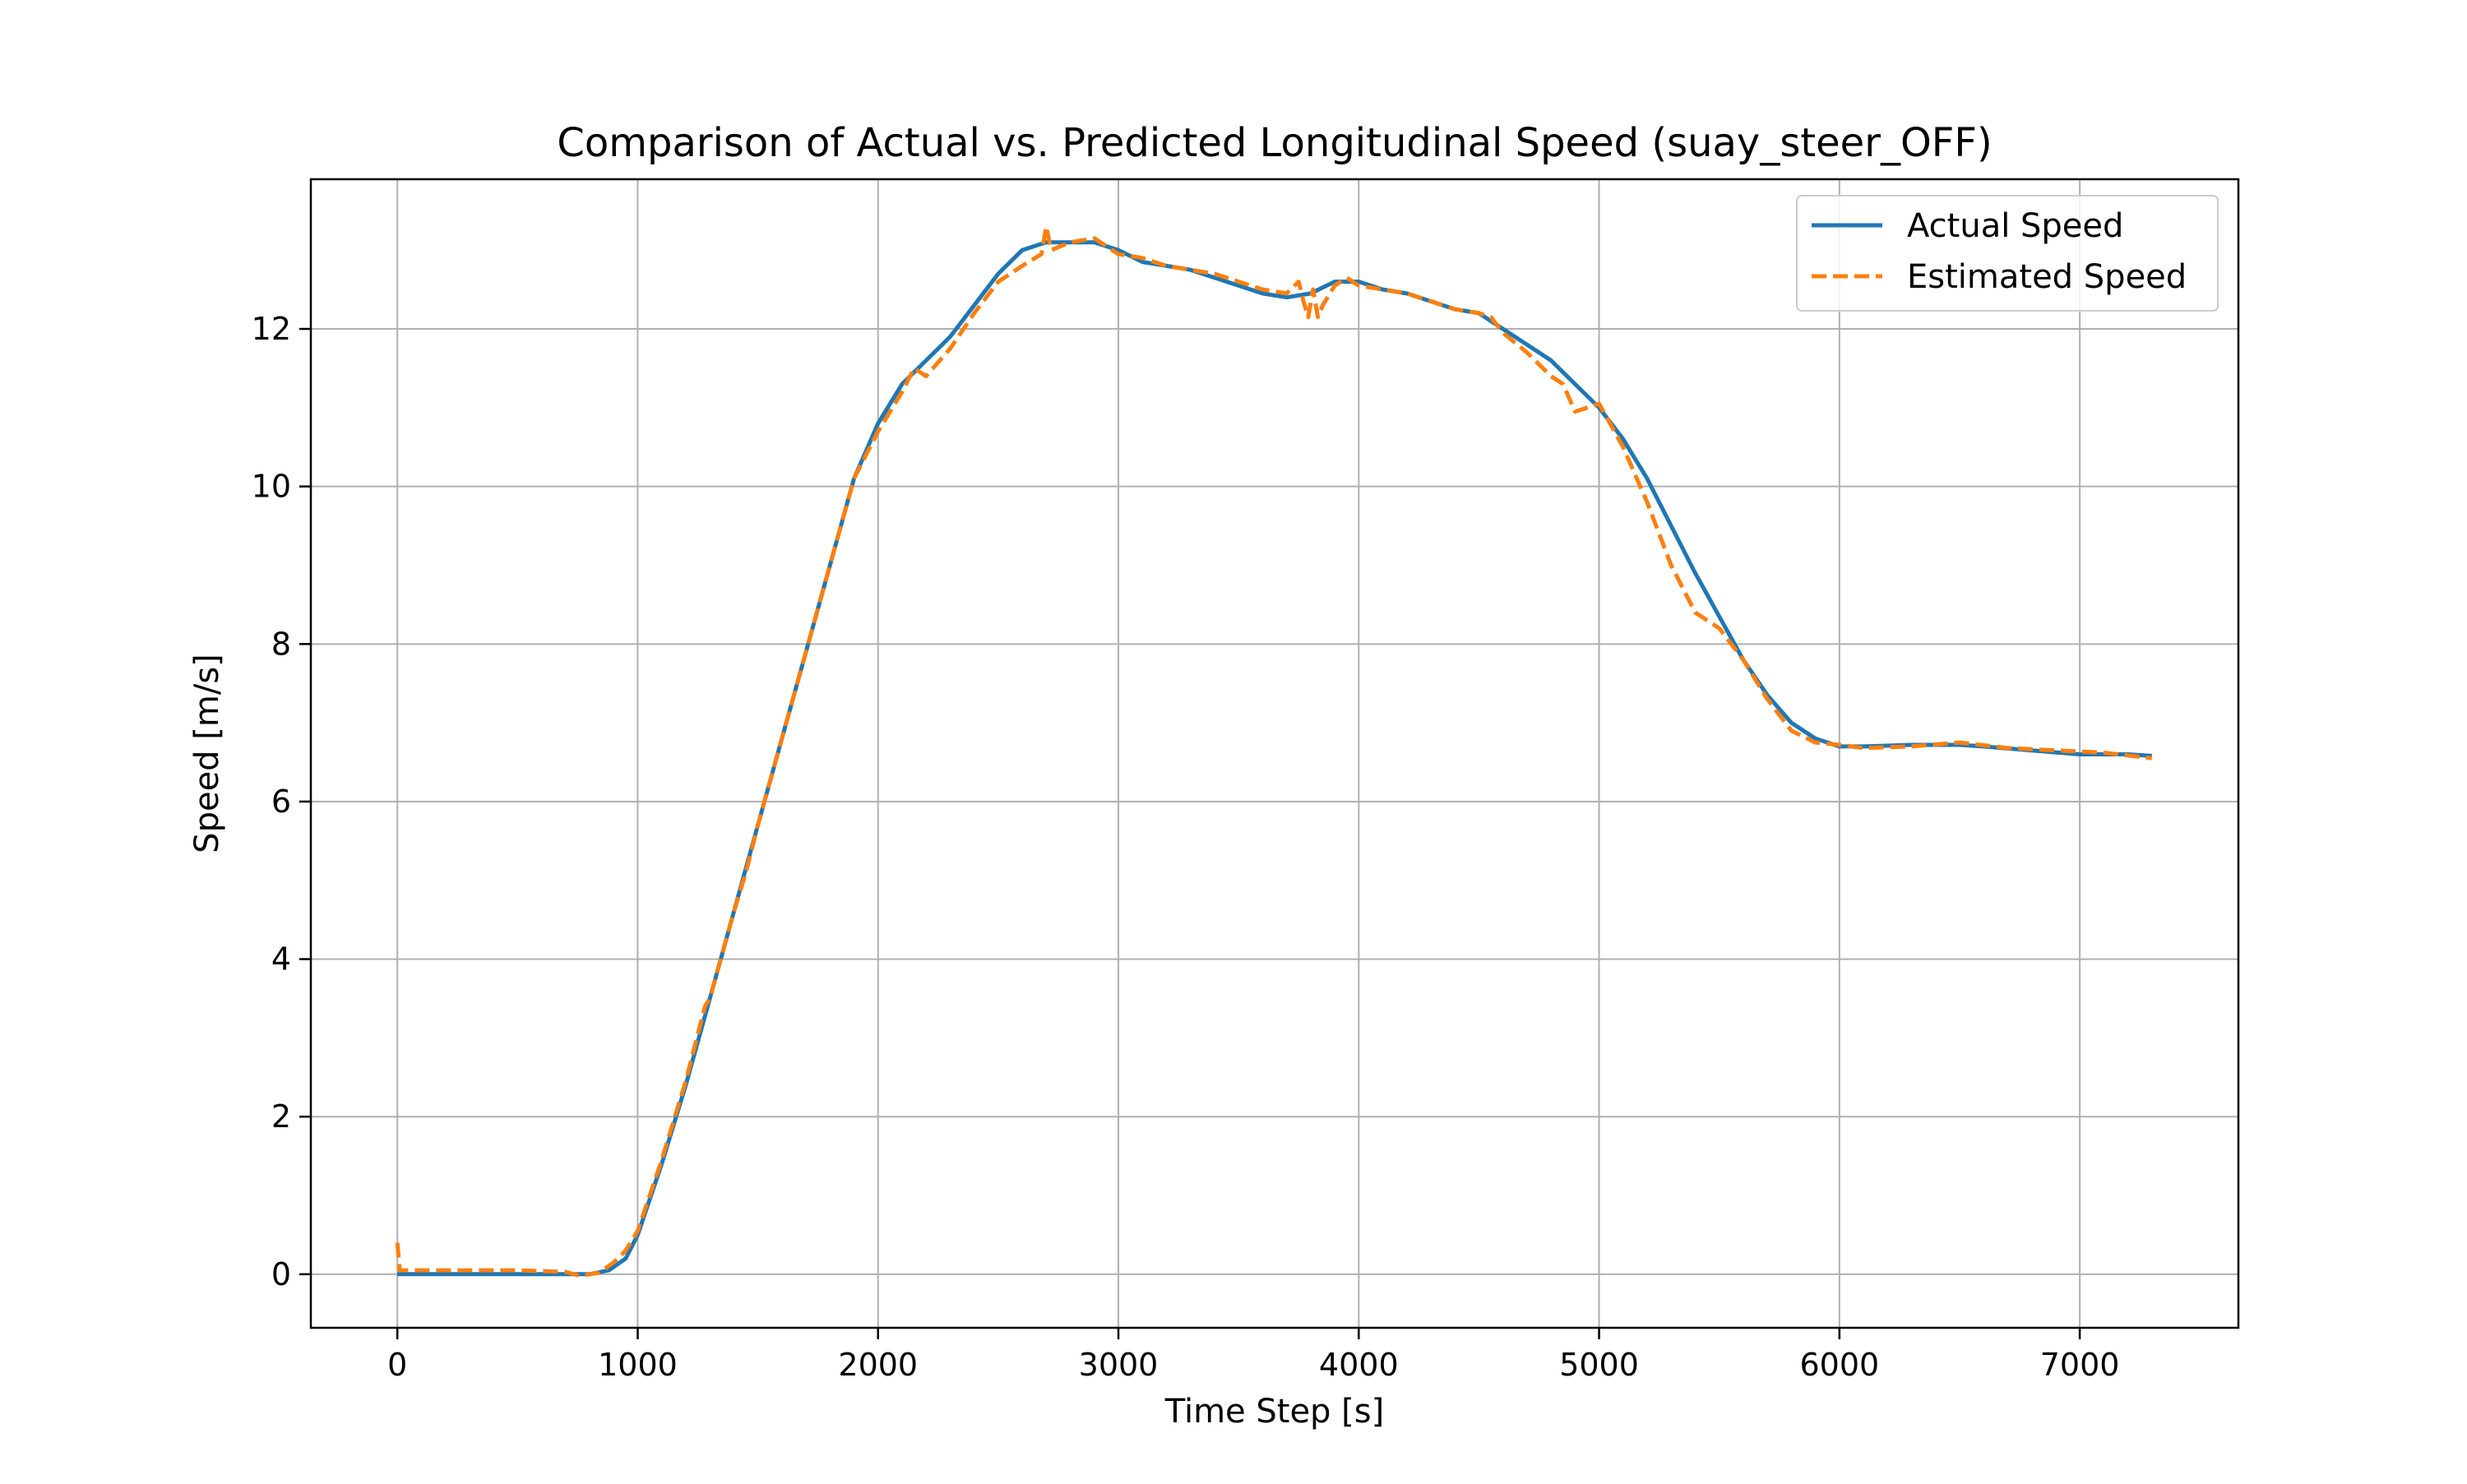  Describe the element at coordinates (281, 644) in the screenshot. I see `y-tick-label: 8` at that location.